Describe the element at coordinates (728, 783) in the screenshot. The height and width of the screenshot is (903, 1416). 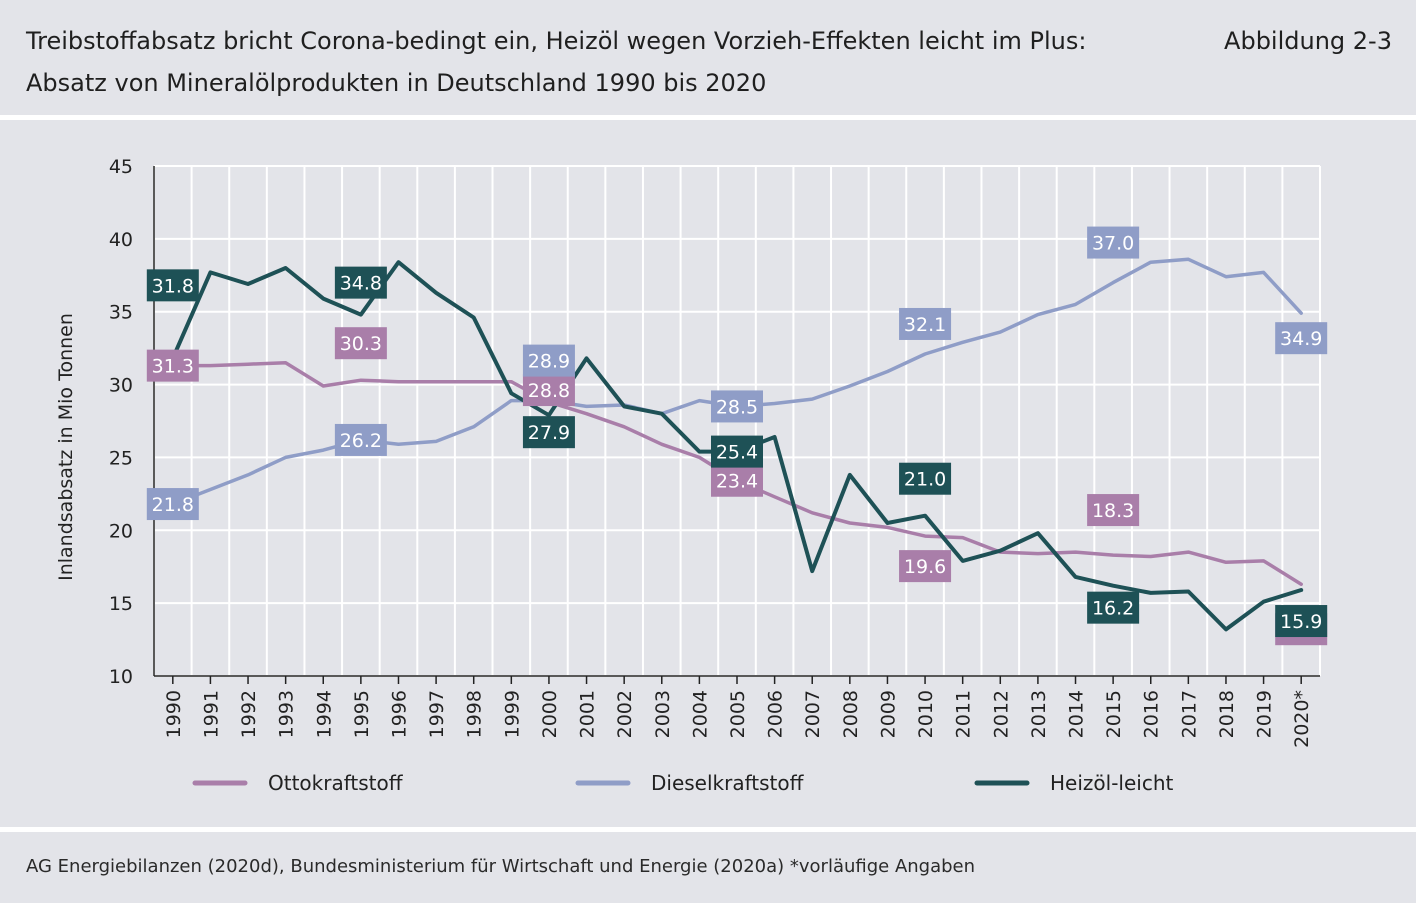
I see `legend-label: Dieselkraftstoff` at that location.